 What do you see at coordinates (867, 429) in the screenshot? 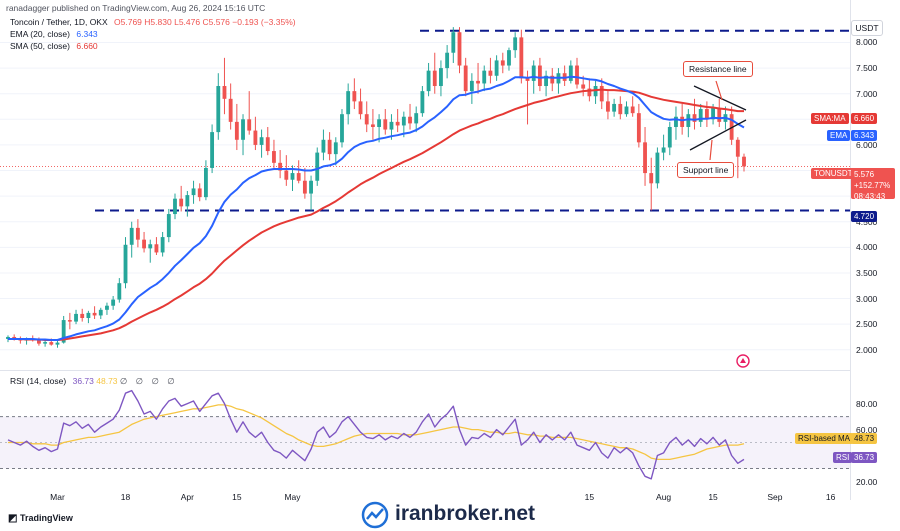
I see `rsi-tick-label: 60.00` at bounding box center [867, 429].